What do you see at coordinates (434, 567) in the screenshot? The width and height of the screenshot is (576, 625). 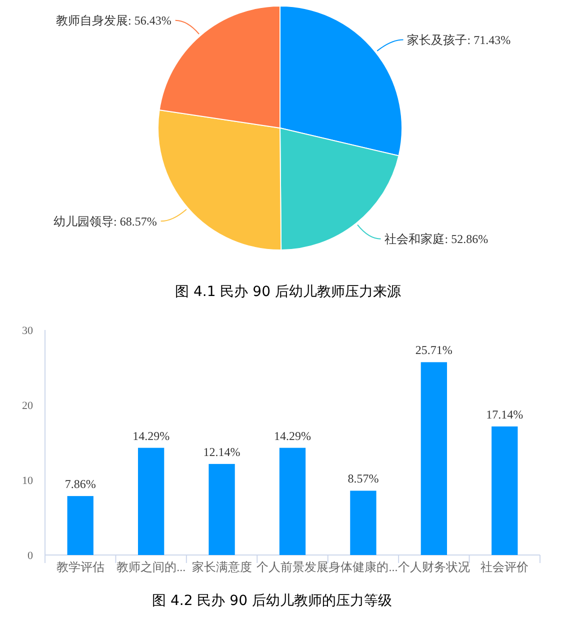 I see `x-tick-label: 个人财务状况` at bounding box center [434, 567].